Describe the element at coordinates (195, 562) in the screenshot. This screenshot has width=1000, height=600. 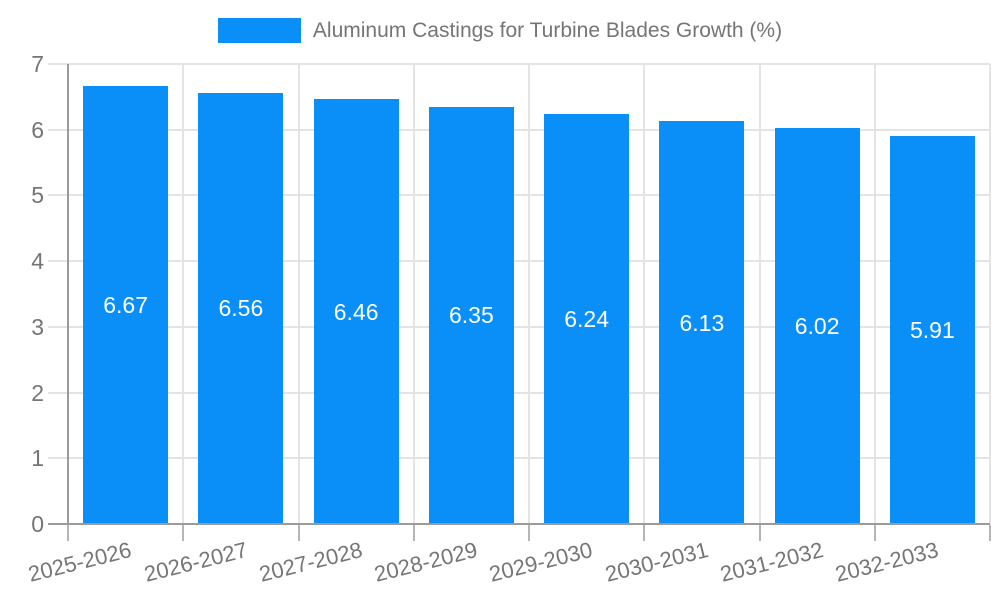
I see `x-axis-tick-label: 2026-2027` at that location.